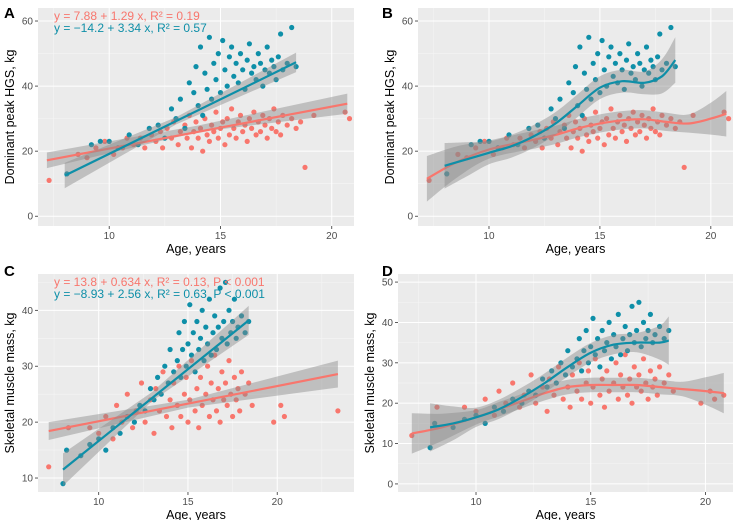 The image size is (748, 520). What do you see at coordinates (332, 236) in the screenshot?
I see `x-tick-label: 20` at bounding box center [332, 236].